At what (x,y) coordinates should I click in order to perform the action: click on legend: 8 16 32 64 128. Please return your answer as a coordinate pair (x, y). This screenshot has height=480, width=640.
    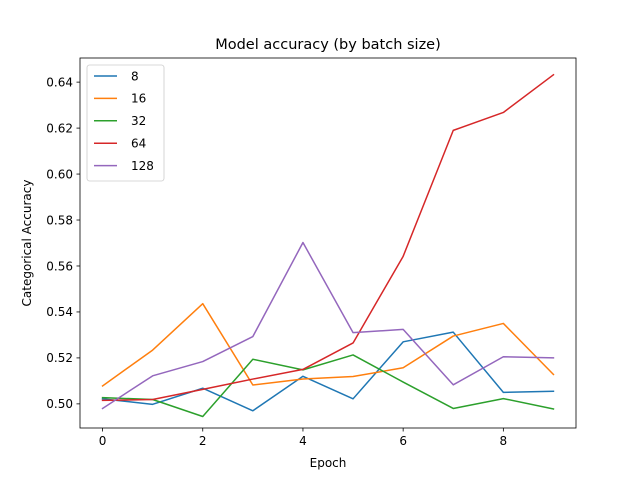
    Looking at the image, I should click on (125, 123).